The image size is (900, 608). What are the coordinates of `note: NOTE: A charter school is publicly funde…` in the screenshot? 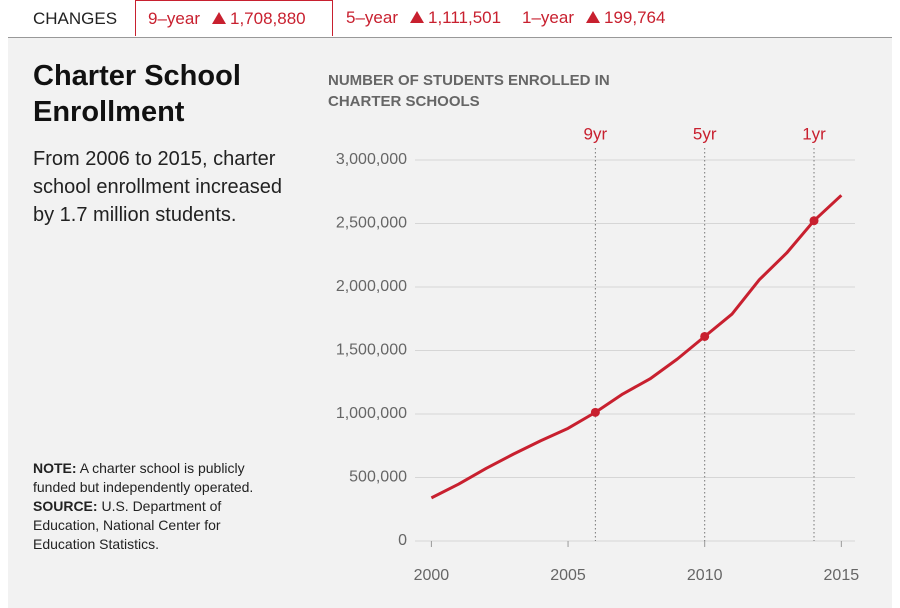 It's located at (158, 478).